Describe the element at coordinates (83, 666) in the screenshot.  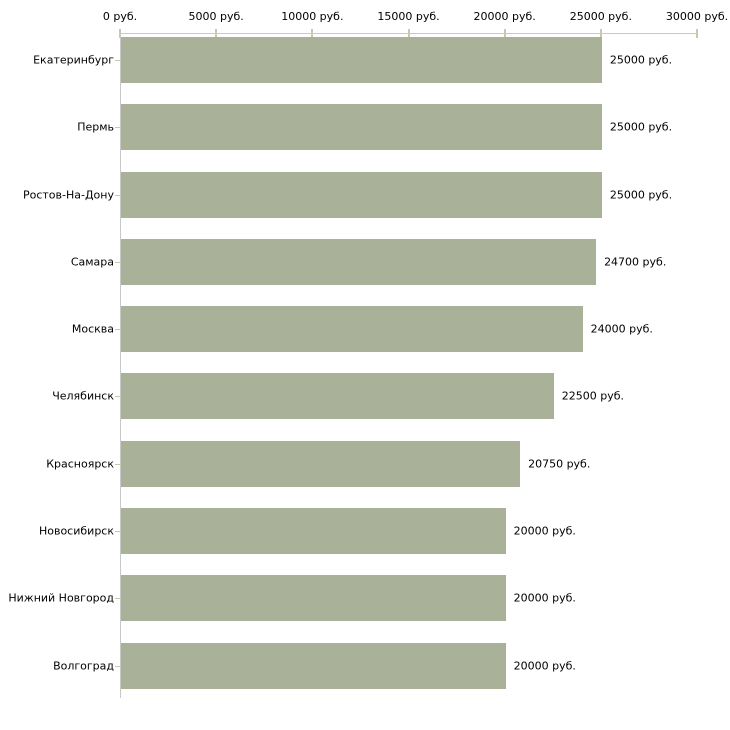
I see `category-label: Волгоград` at that location.